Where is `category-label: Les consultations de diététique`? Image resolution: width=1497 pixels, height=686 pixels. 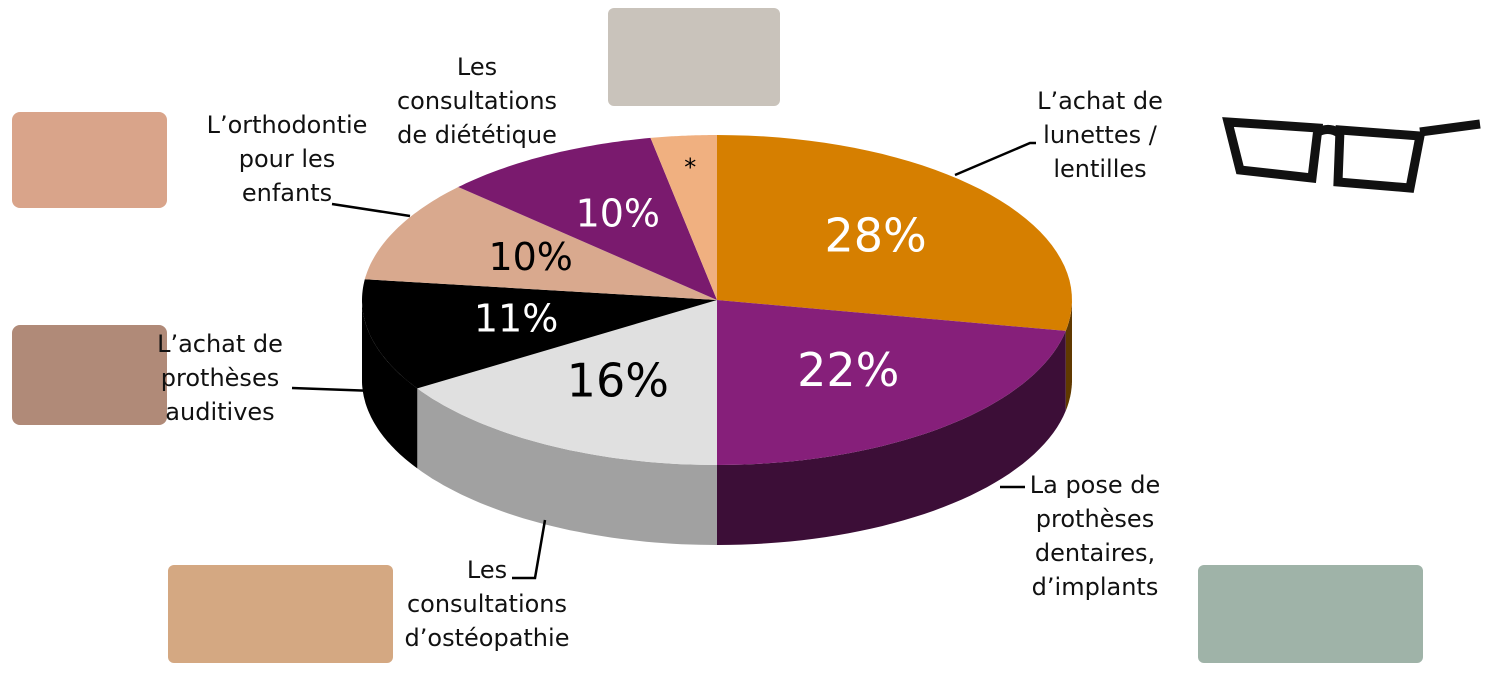 category-label: Les consultations de diététique is located at coordinates (477, 101).